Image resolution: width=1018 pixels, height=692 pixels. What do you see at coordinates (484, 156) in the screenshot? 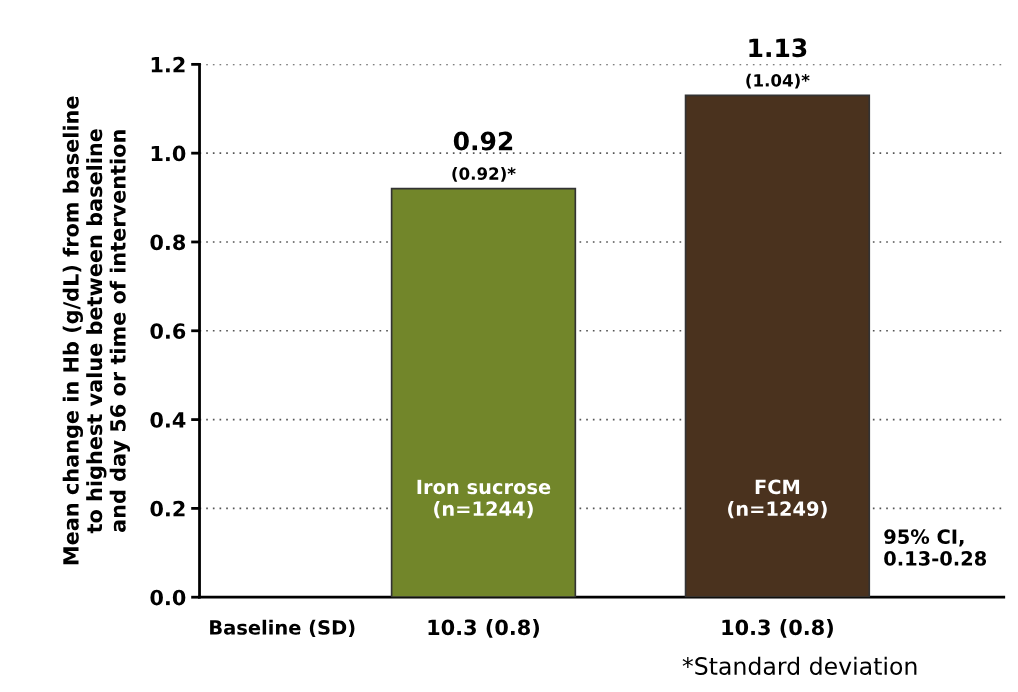
I see `data-label: 0.92 (0.92)*` at bounding box center [484, 156].